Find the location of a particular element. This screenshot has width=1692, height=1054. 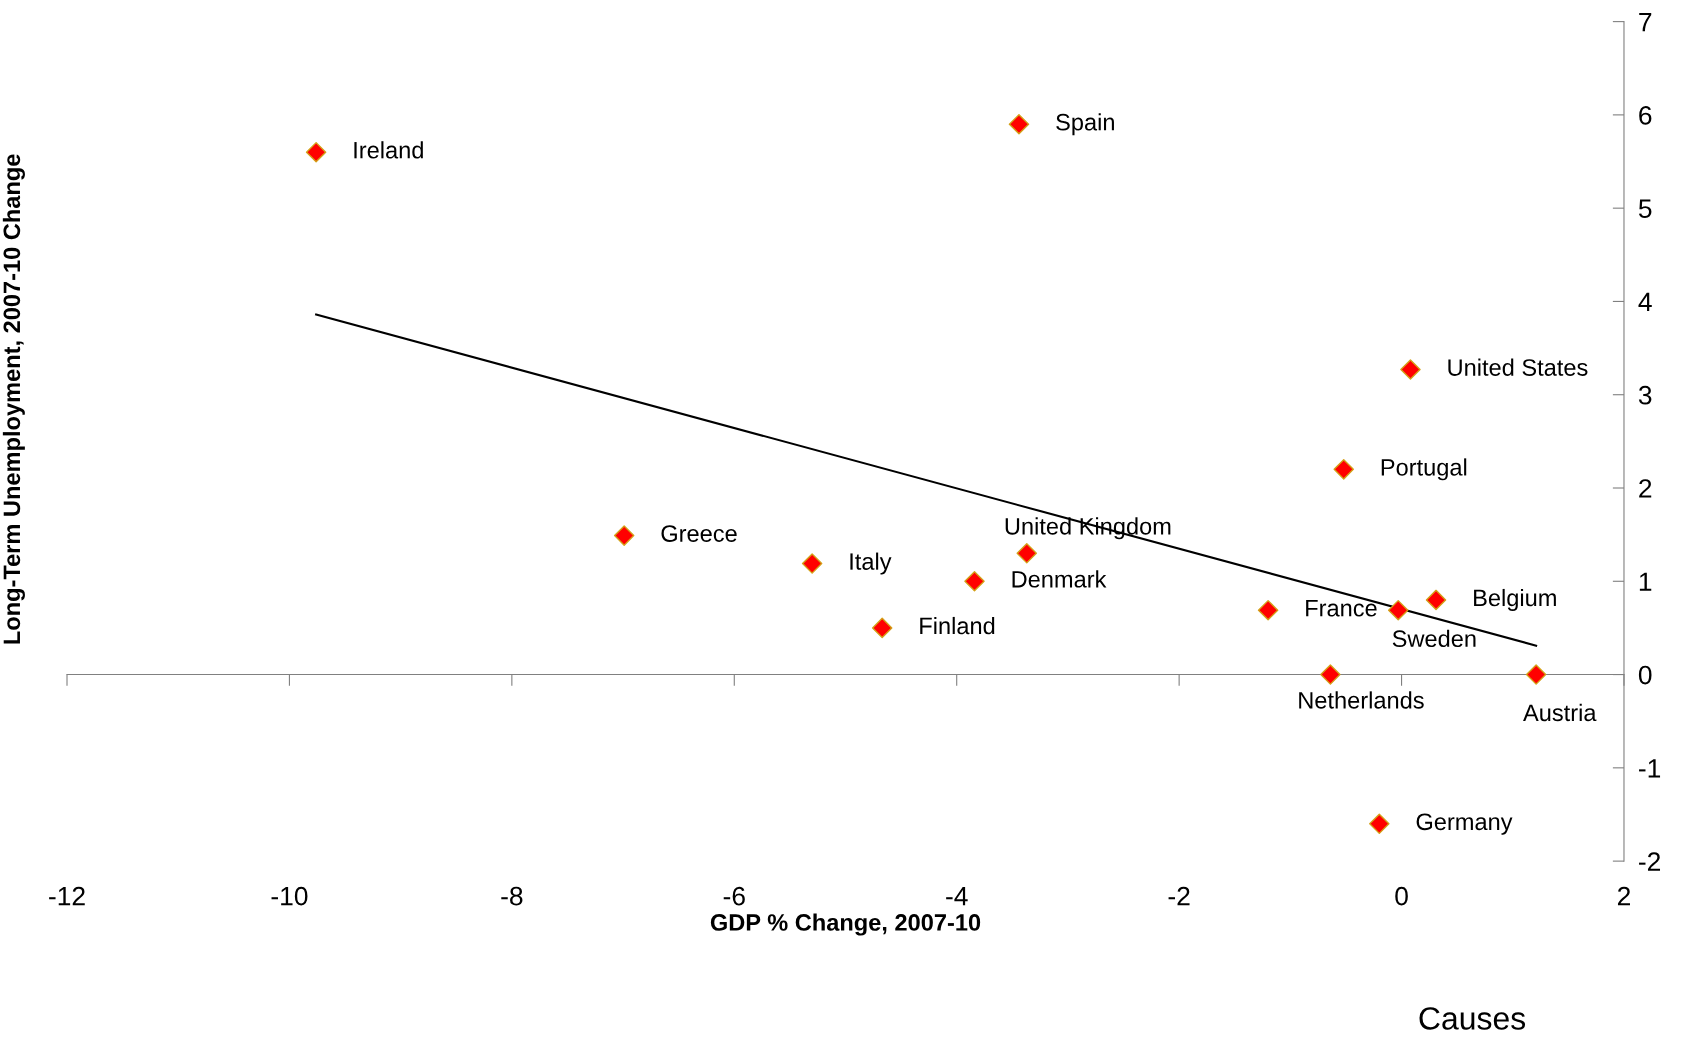

x-tick-label: -12 is located at coordinates (67, 896).